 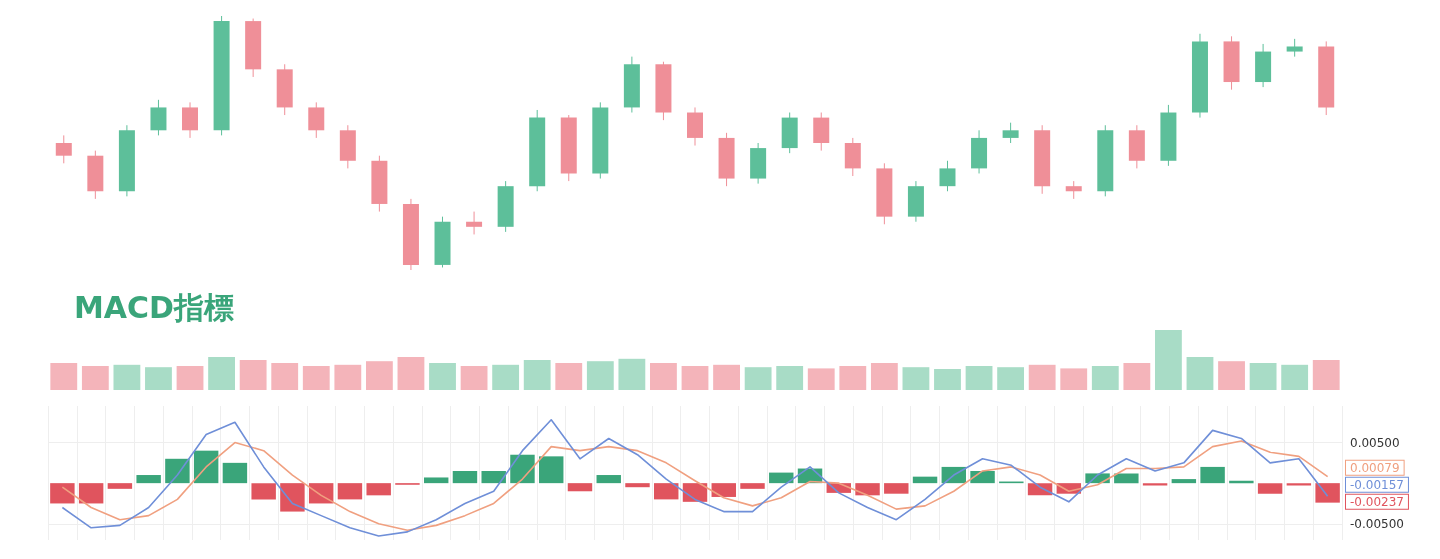 What do you see at coordinates (695, 486) in the screenshot?
I see `line-series` at bounding box center [695, 486].